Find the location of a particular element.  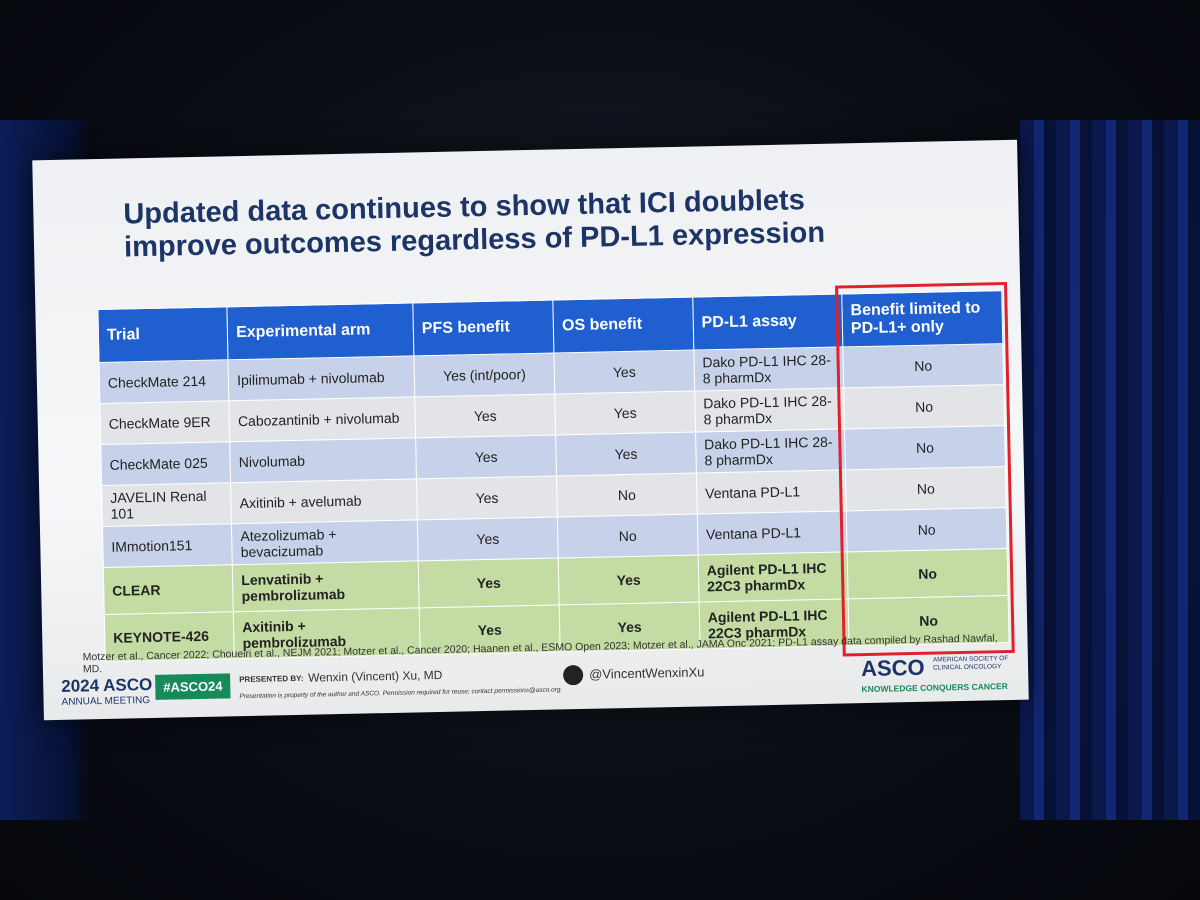

column-header: OS benefit is located at coordinates (623, 325).